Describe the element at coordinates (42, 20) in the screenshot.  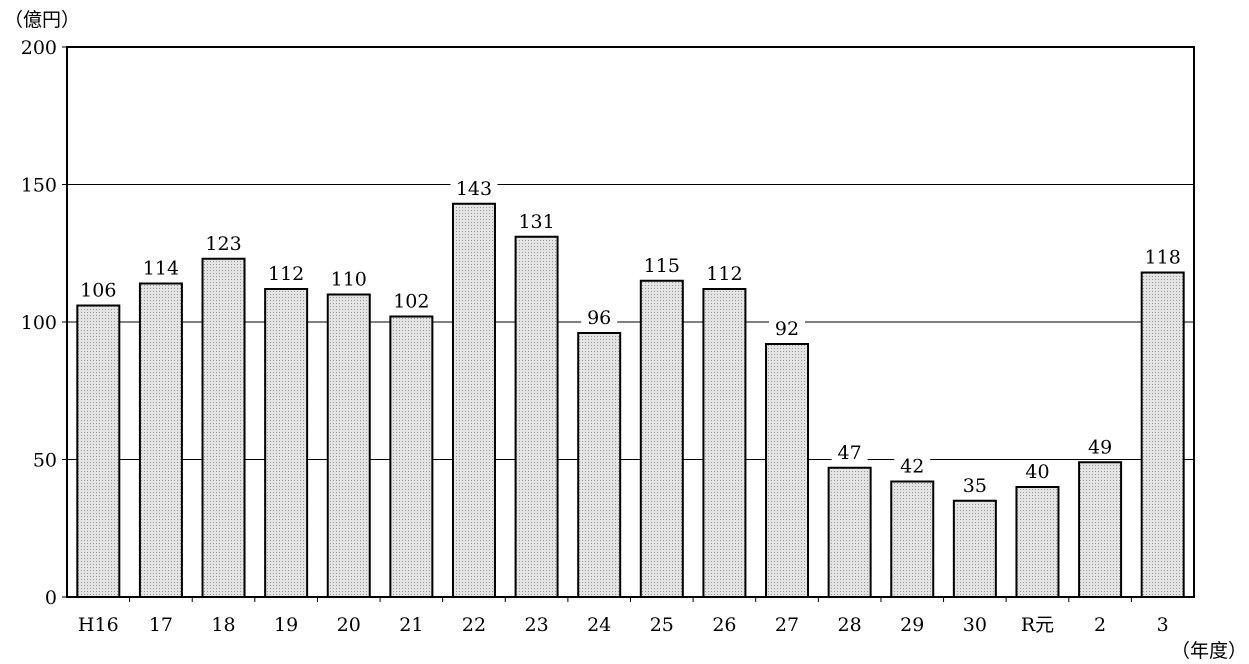
I see `y-axis-unit-label: （億円）` at that location.